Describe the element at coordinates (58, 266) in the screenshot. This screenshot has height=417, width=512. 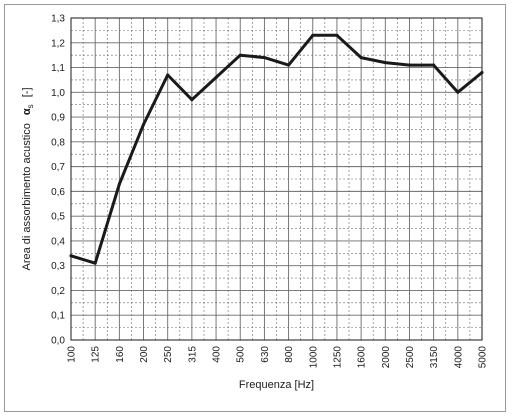
I see `y-tick-label: 0,3` at that location.